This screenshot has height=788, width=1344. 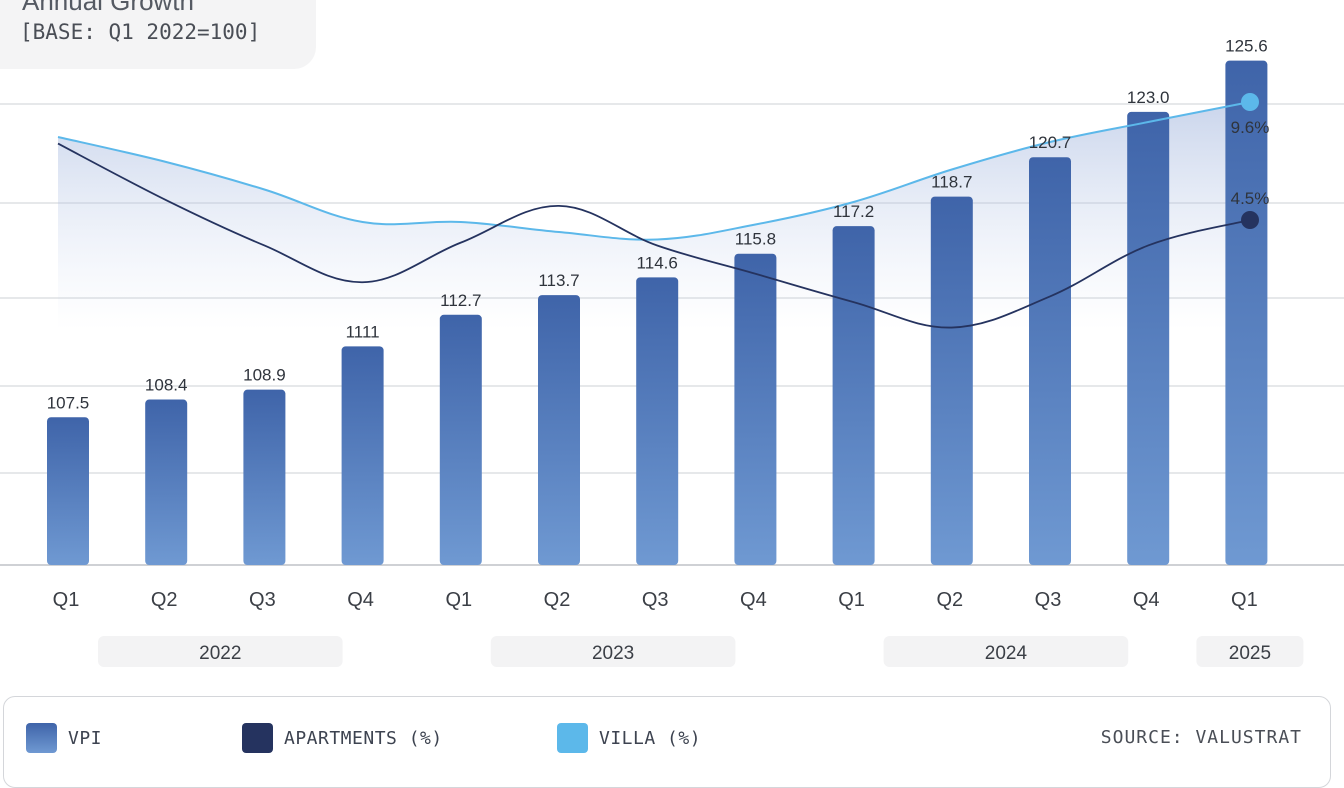 What do you see at coordinates (1148, 97) in the screenshot?
I see `vpi-bar-label: 123.0` at bounding box center [1148, 97].